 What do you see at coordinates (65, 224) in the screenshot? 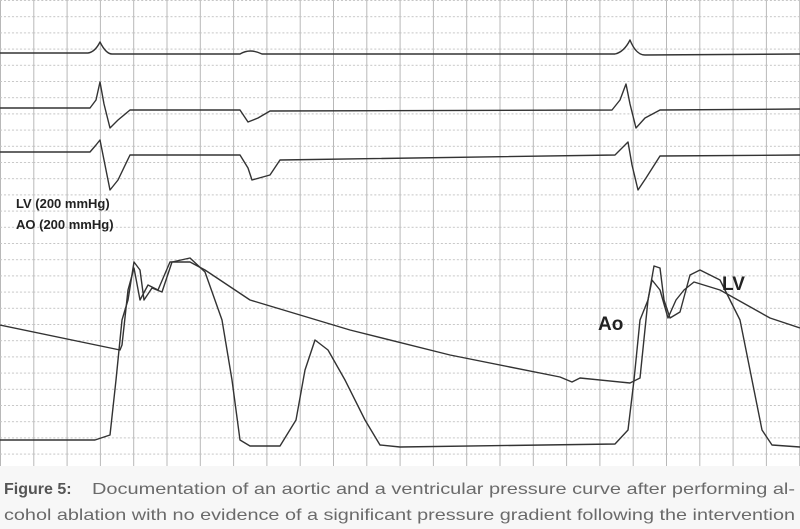
I see `ao-scale-label: AO (200 mmHg)` at bounding box center [65, 224].